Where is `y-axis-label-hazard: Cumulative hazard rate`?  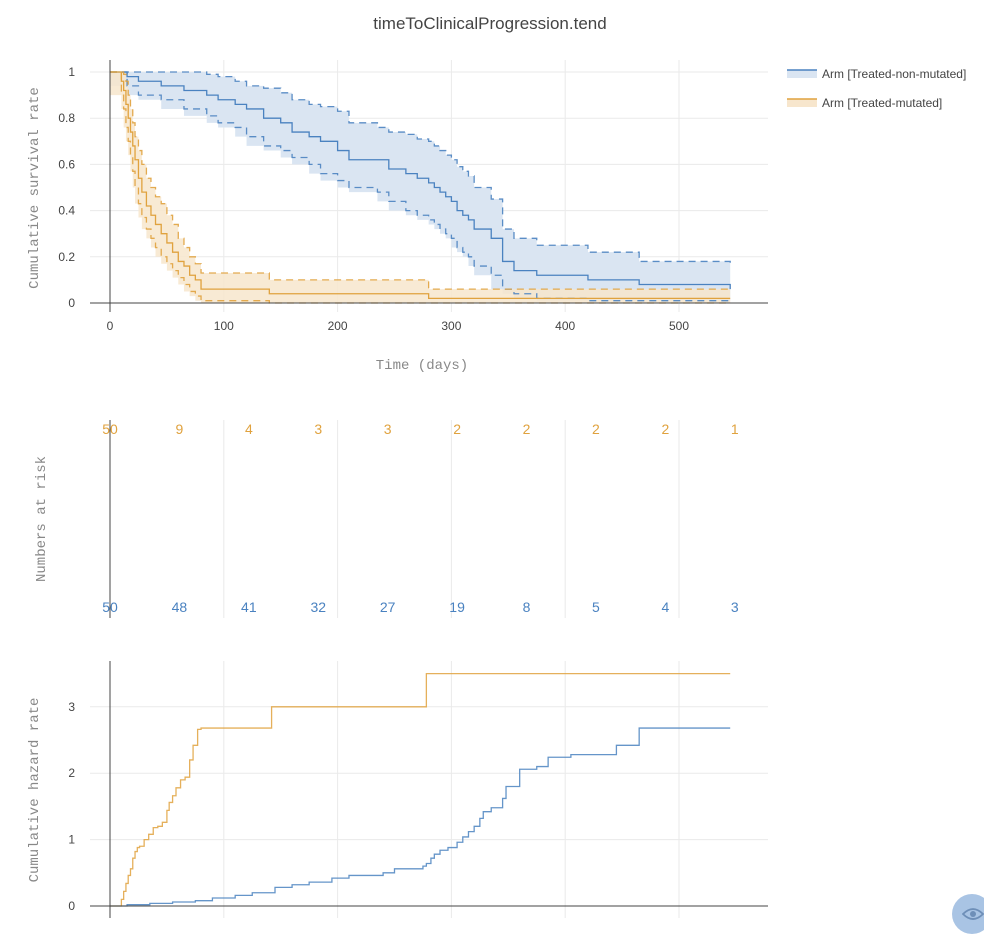
y-axis-label-hazard: Cumulative hazard rate is located at coordinates (35, 790).